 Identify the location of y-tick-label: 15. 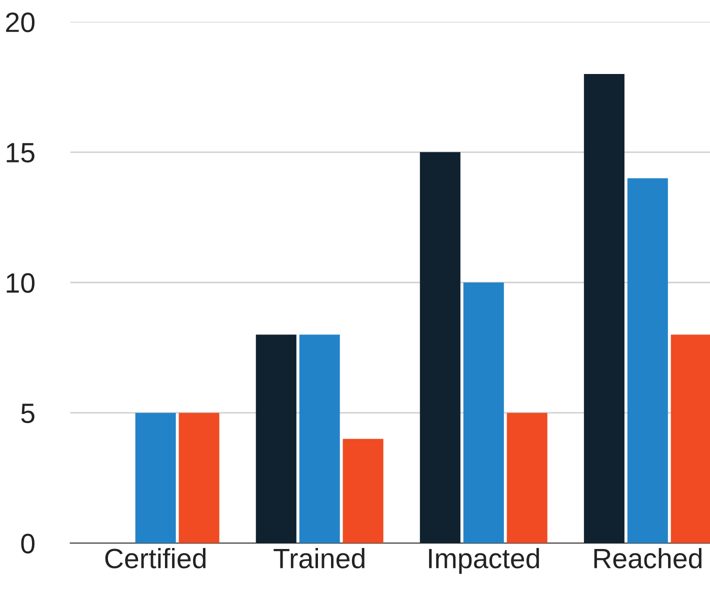
(20, 153).